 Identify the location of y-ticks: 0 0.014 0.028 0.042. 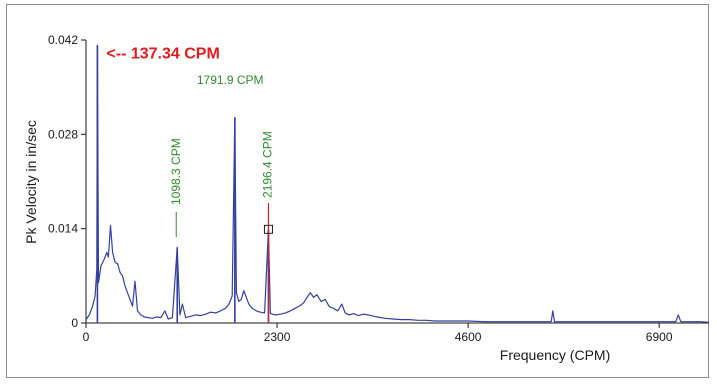
(67, 181).